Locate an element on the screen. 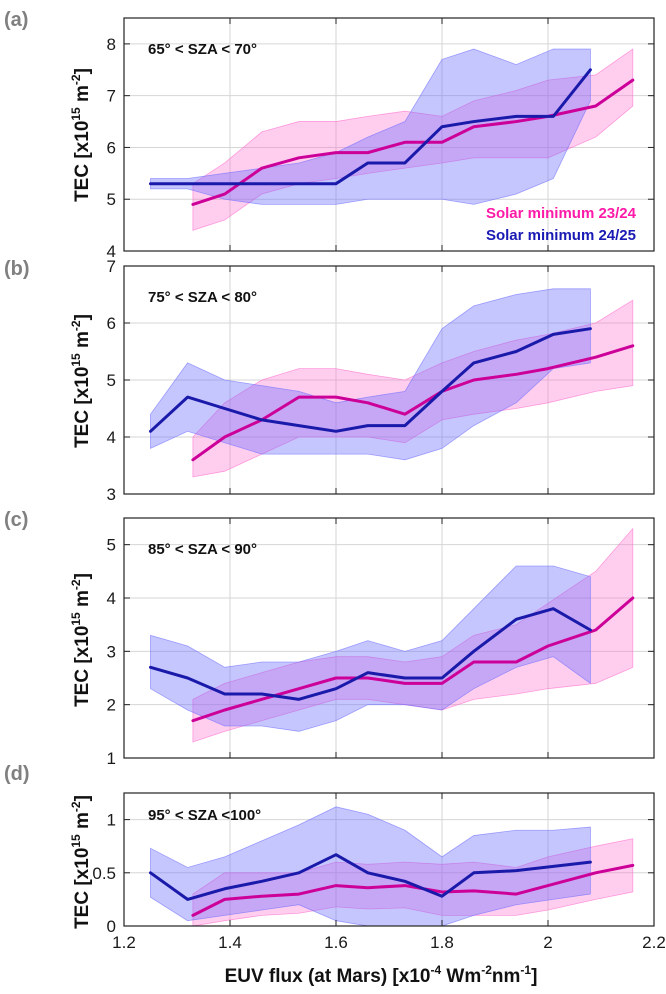  y-tick-label-d: 0 is located at coordinates (111, 926).